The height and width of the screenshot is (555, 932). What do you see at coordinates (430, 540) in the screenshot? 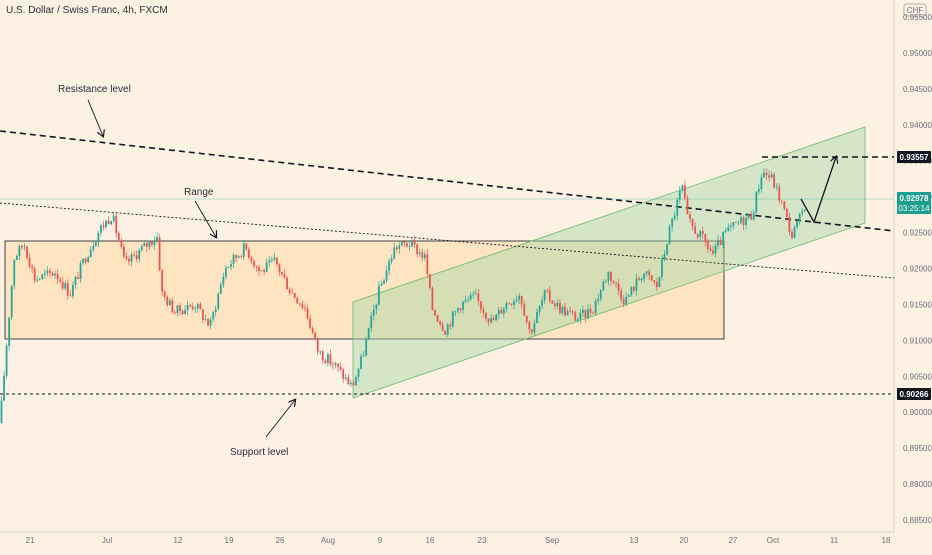
I see `time-tick-label: 16` at bounding box center [430, 540].